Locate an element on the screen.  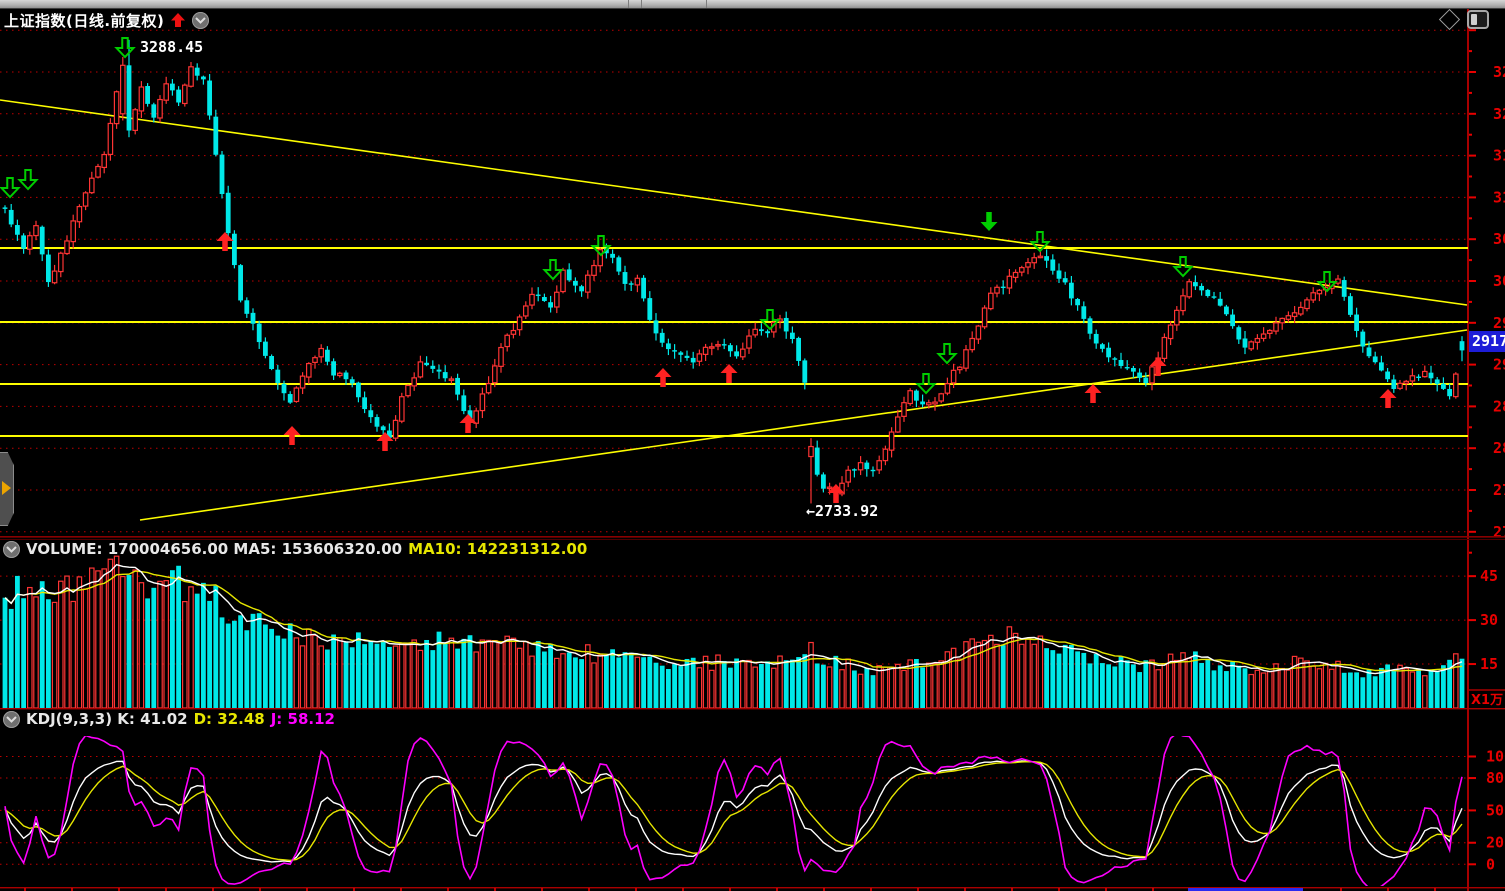
svg-text: 2750 is located at coordinates (1499, 490).